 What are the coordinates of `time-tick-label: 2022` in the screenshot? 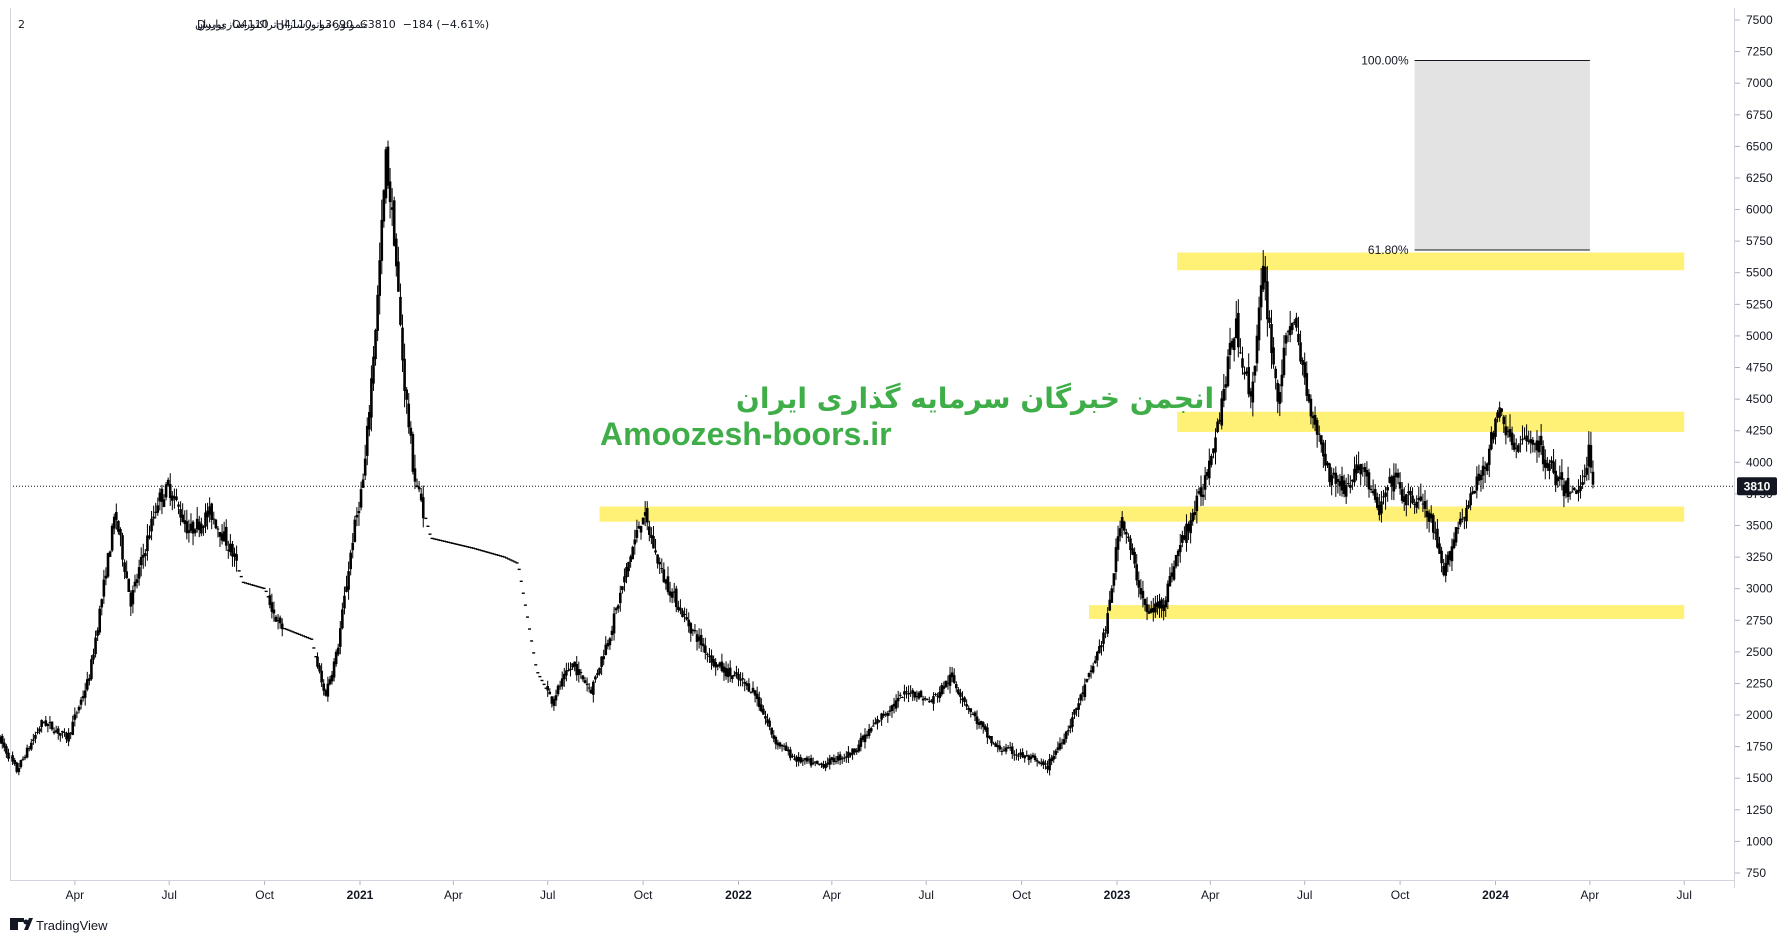 It's located at (738, 895).